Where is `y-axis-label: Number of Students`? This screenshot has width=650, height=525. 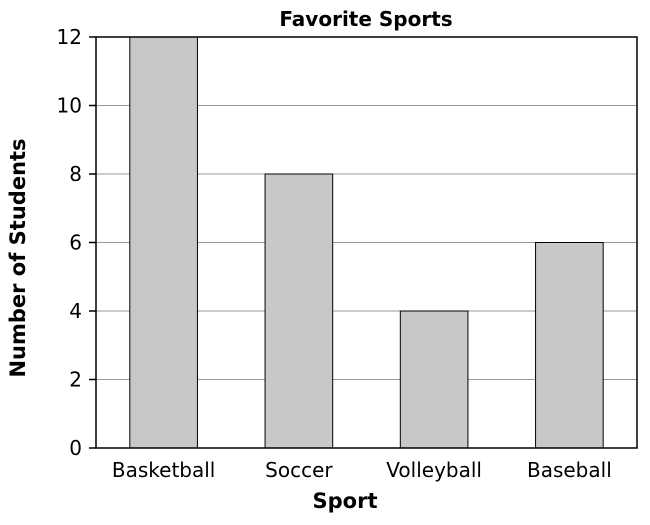
y-axis-label: Number of Students is located at coordinates (18, 257).